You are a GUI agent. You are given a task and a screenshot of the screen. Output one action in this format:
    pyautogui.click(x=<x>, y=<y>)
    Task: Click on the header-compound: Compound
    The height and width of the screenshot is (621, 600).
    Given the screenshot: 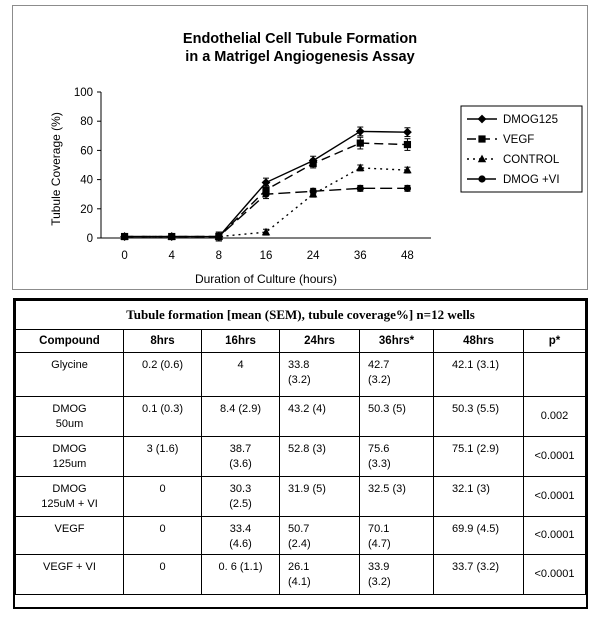 What is the action you would take?
    pyautogui.click(x=69, y=341)
    